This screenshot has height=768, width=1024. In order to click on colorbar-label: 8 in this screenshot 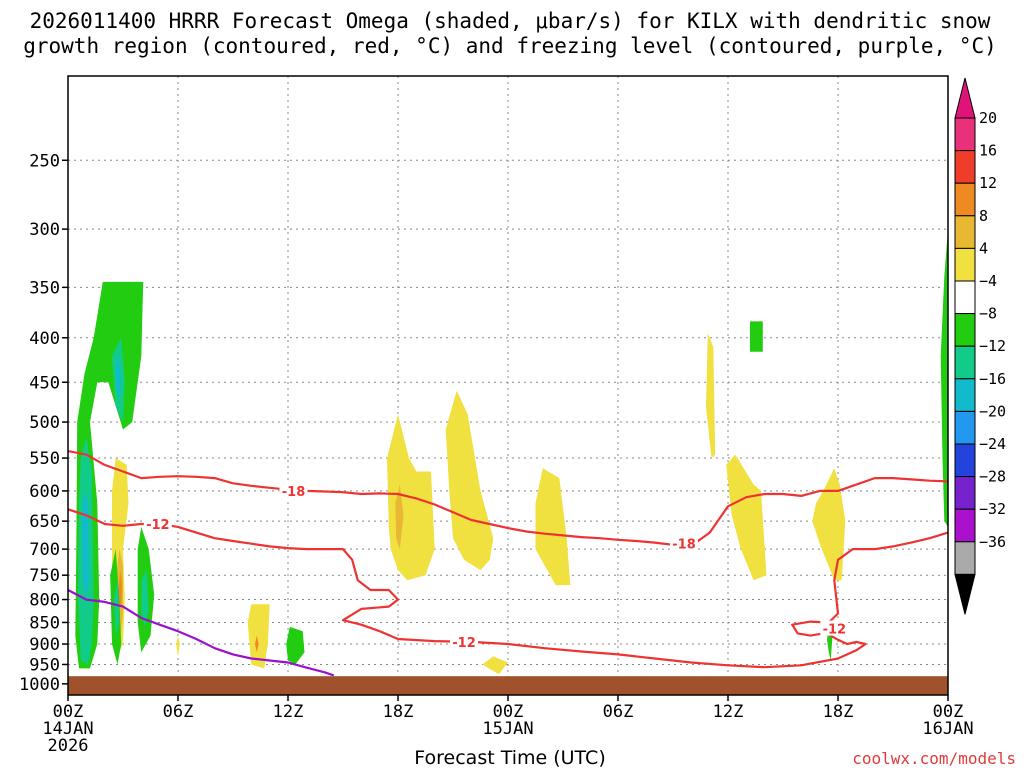, I will do `click(983, 216)`.